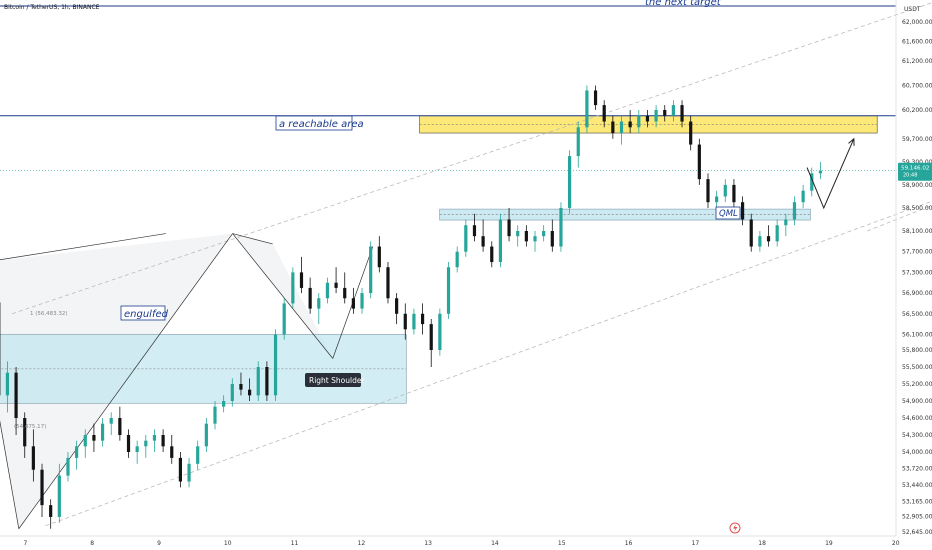 The height and width of the screenshot is (550, 932). What do you see at coordinates (762, 543) in the screenshot?
I see `x-tick-label: 18` at bounding box center [762, 543].